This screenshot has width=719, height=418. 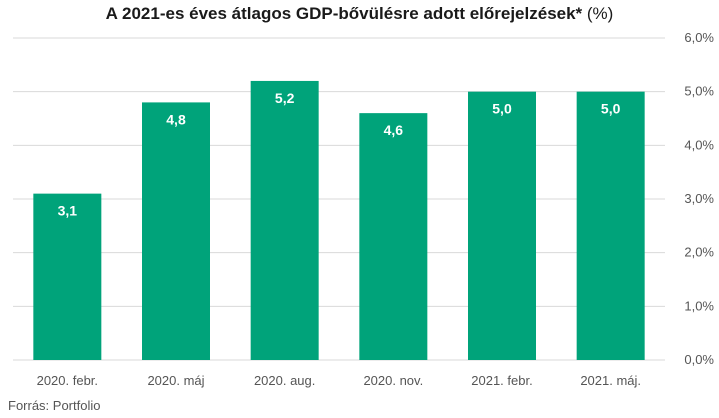 I want to click on y-axis-ticks: 0,0% 1,0% 2,0% 3,0% 4,0% 5,0% 6,0%, so click(x=699, y=198).